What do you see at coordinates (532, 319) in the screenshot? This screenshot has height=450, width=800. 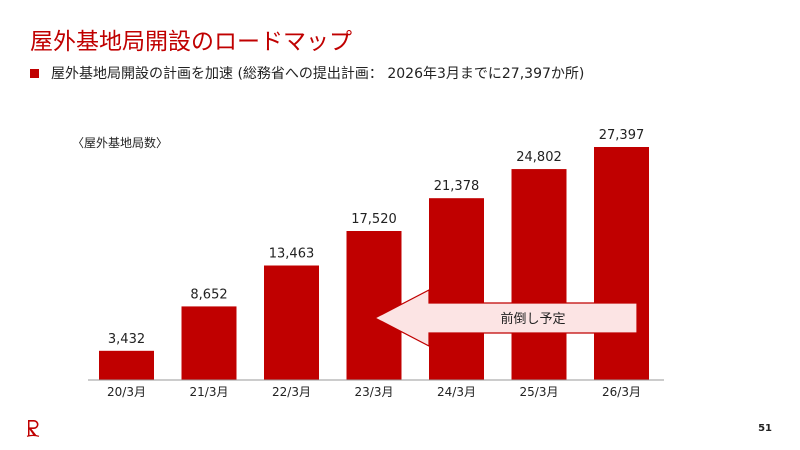 I see `annotation-label: 前倒し予定` at bounding box center [532, 319].